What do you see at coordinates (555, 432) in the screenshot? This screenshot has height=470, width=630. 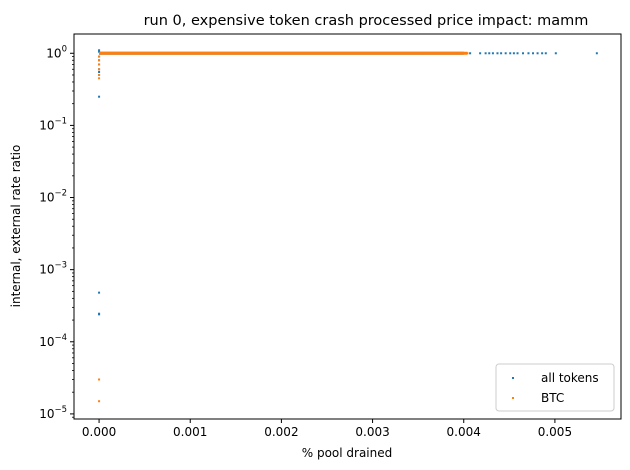 I see `x-tick-label: 0.005` at bounding box center [555, 432].